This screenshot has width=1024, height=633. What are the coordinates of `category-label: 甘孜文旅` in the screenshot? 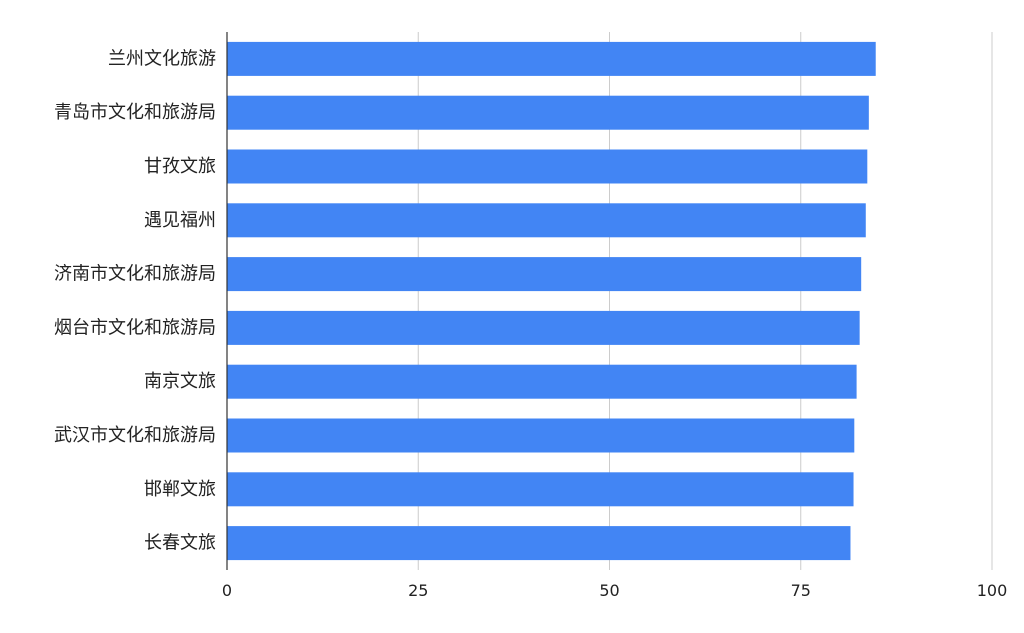 It's located at (180, 166).